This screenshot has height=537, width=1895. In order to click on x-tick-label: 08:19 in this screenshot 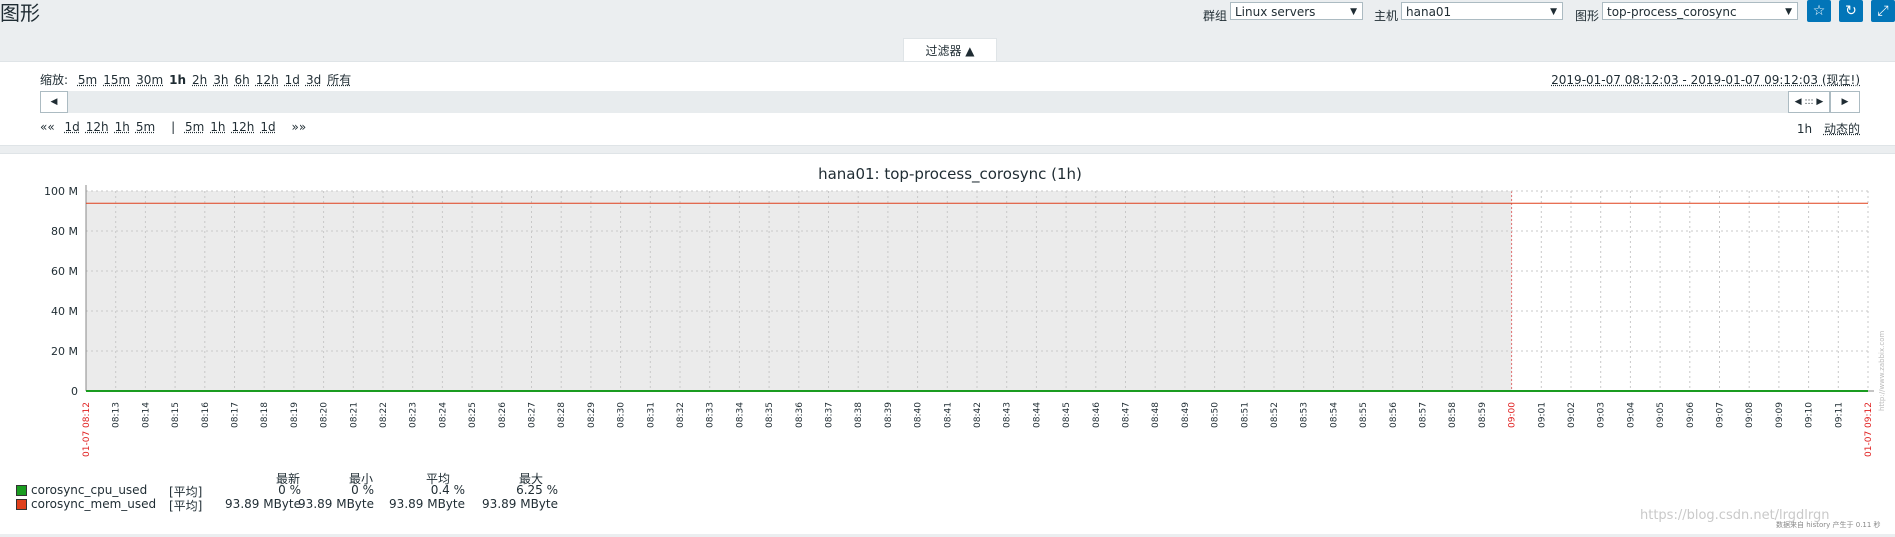, I will do `click(295, 415)`.